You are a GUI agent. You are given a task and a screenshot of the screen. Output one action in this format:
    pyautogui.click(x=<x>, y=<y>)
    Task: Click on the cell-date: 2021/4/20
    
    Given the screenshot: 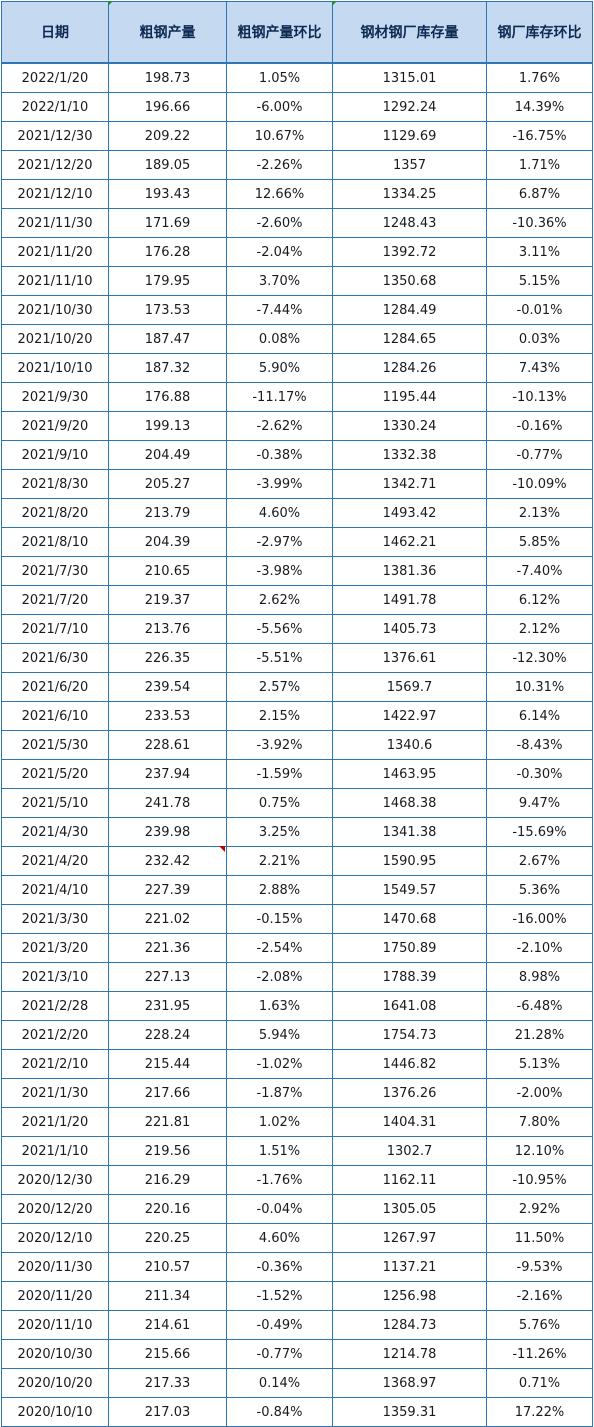 What is the action you would take?
    pyautogui.click(x=55, y=861)
    